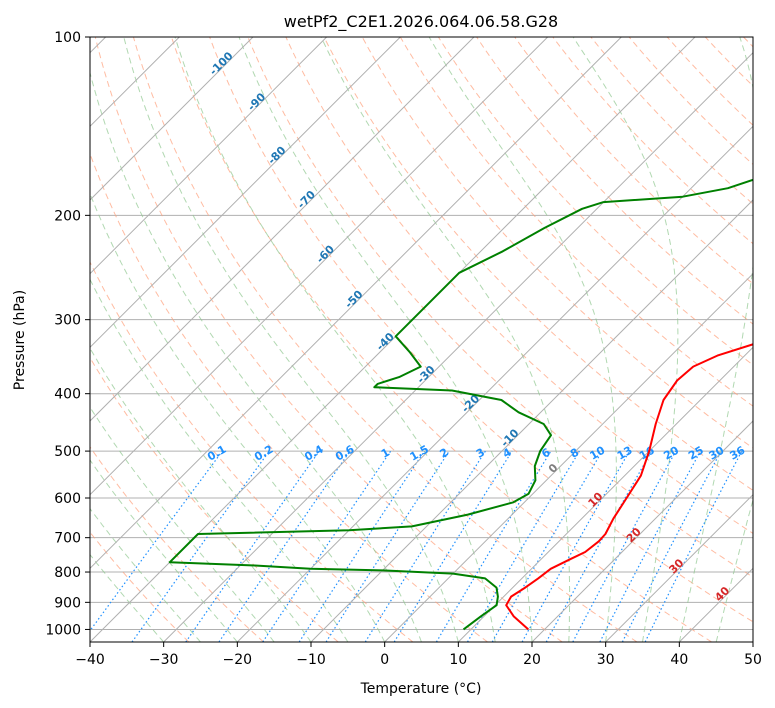 The height and width of the screenshot is (708, 775). What do you see at coordinates (418, 655) in the screenshot?
I see `x-axis: −40 −30 −20 −10 0 10 20 30 40 50` at bounding box center [418, 655].